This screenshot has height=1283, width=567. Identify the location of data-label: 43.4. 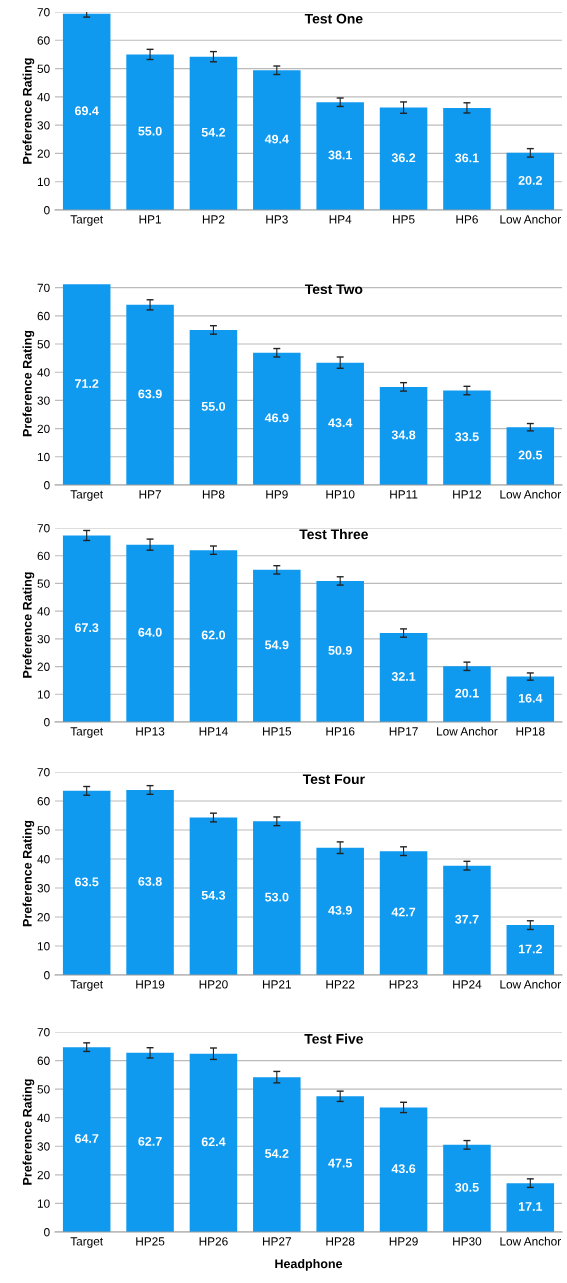
(340, 423).